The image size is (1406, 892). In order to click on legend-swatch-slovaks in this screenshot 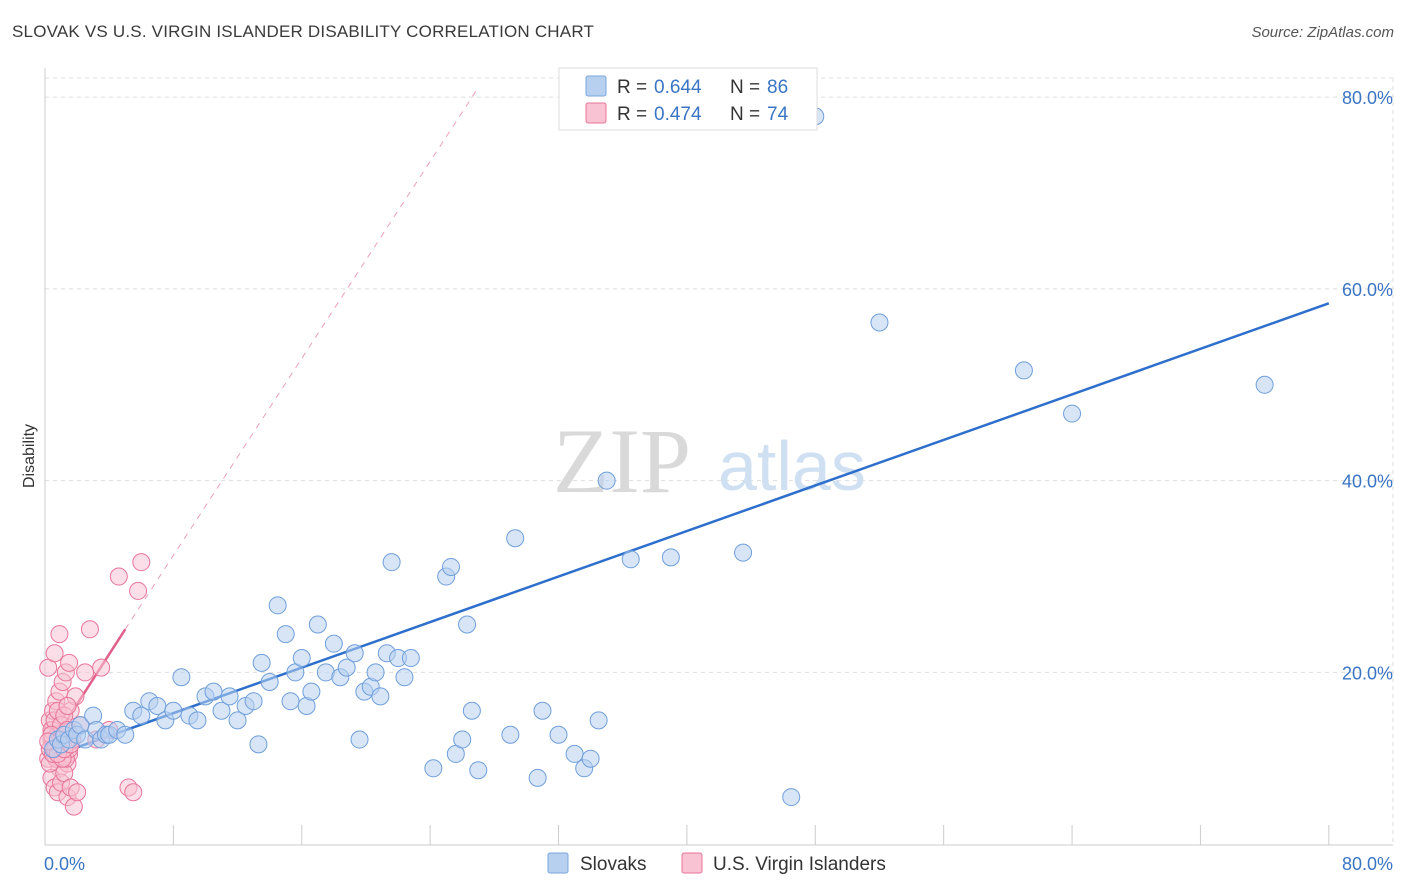, I will do `click(596, 86)`.